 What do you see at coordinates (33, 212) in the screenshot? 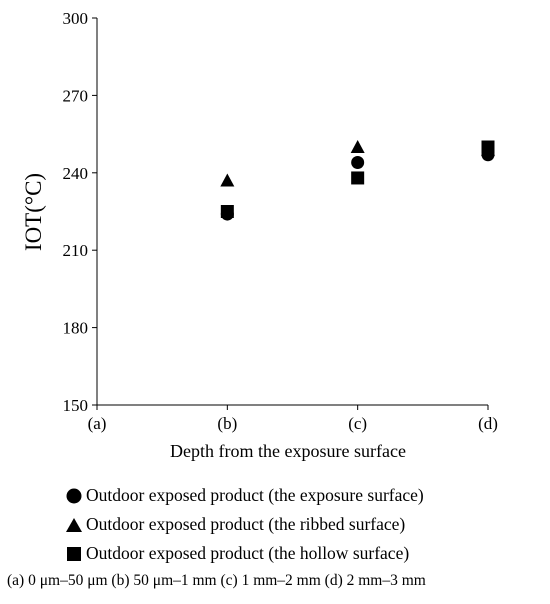
I see `y-axis-label: IOT(°C)` at bounding box center [33, 212].